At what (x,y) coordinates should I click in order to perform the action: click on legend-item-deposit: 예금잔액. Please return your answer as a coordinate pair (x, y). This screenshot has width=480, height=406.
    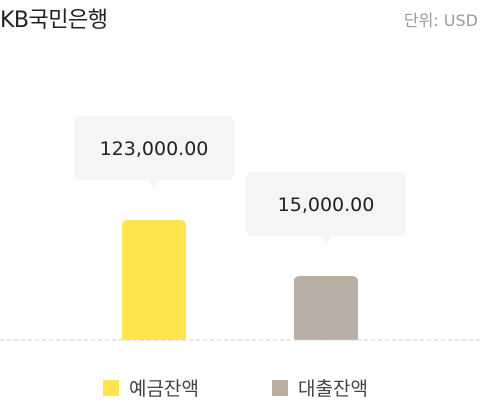
    Looking at the image, I should click on (151, 387).